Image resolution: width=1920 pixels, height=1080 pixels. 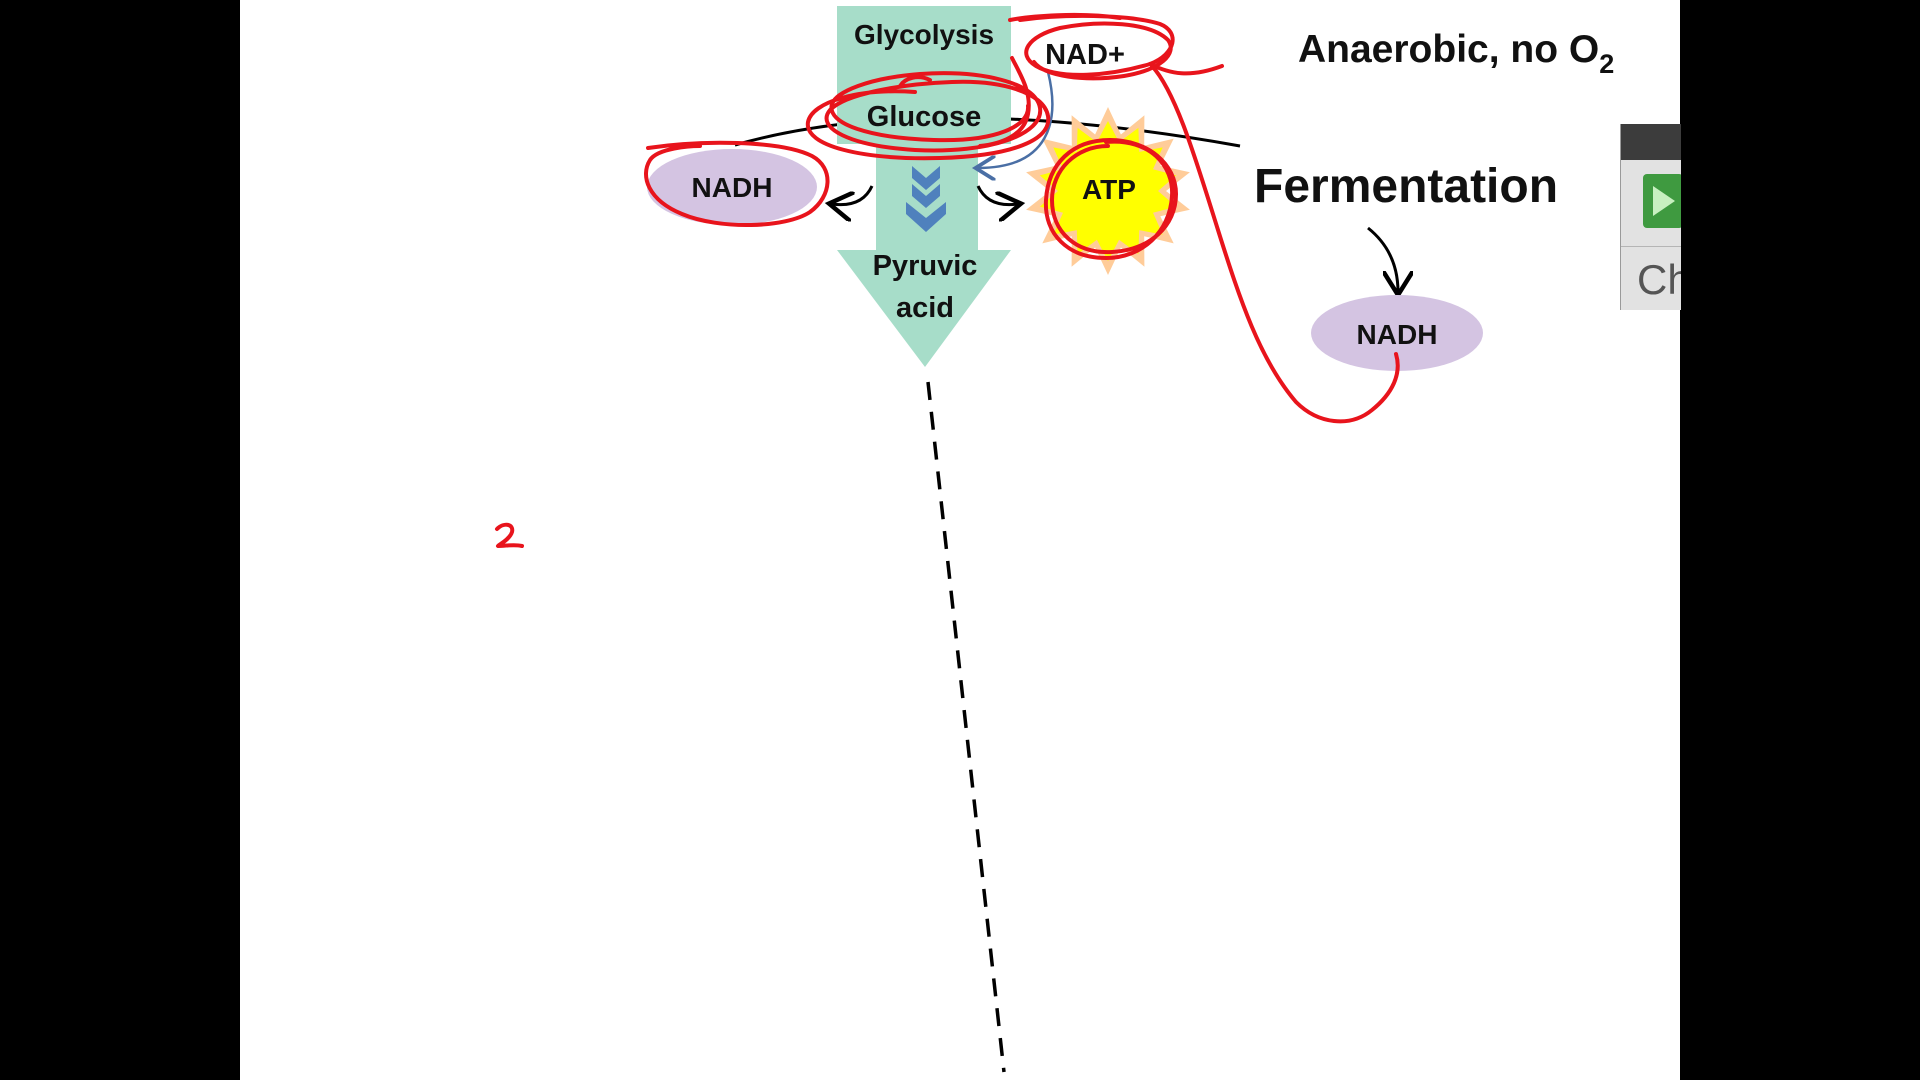 What do you see at coordinates (1659, 279) in the screenshot?
I see `widget-partial-text: Ch` at bounding box center [1659, 279].